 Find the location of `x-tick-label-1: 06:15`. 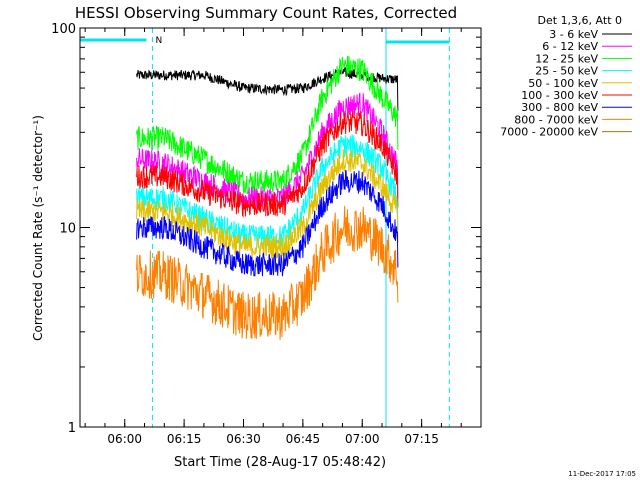

x-tick-label-1: 06:15 is located at coordinates (184, 439).